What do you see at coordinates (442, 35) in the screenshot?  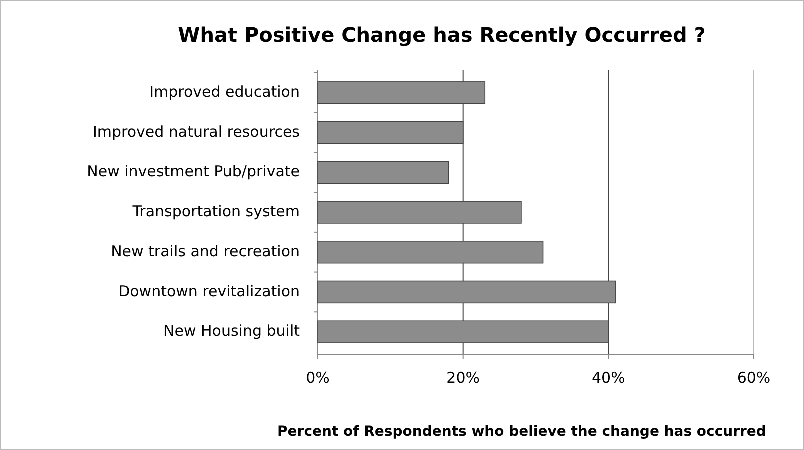 I see `chart-title: What Positive Change has Recently Occurred ?` at bounding box center [442, 35].